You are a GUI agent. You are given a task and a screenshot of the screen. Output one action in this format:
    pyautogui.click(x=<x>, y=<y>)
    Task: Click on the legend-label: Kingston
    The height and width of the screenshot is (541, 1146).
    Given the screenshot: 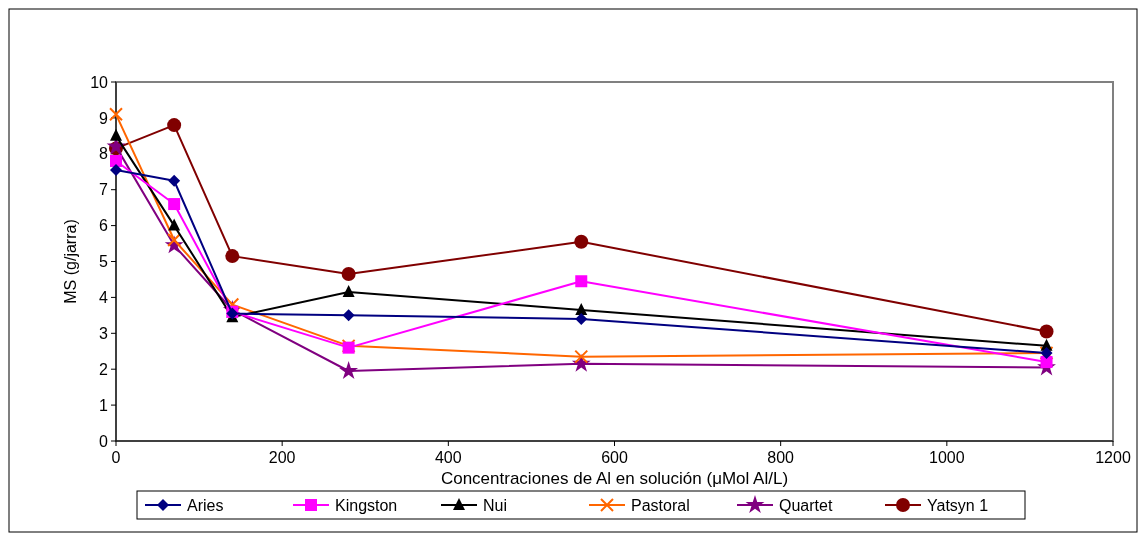 What is the action you would take?
    pyautogui.click(x=366, y=505)
    